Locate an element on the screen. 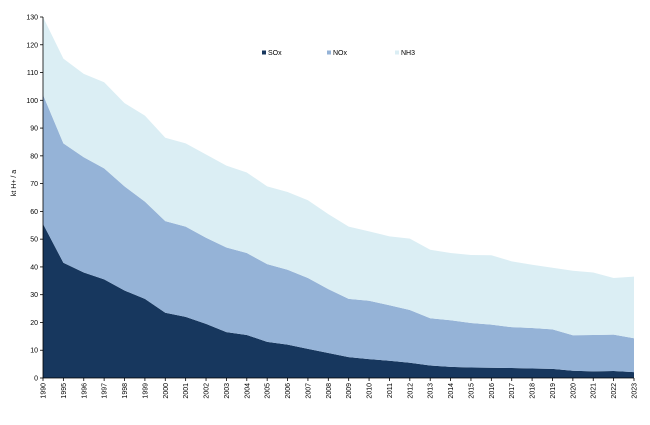 This screenshot has width=650, height=425. y-tick-label: 20 is located at coordinates (34, 323).